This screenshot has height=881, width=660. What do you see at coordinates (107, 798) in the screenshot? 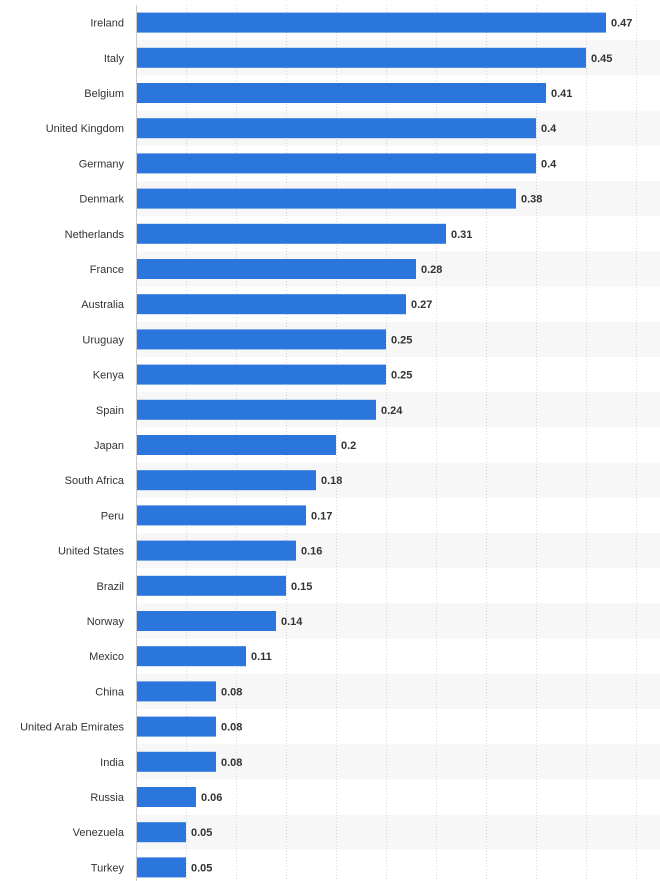
I see `category-label: Russia` at bounding box center [107, 798].